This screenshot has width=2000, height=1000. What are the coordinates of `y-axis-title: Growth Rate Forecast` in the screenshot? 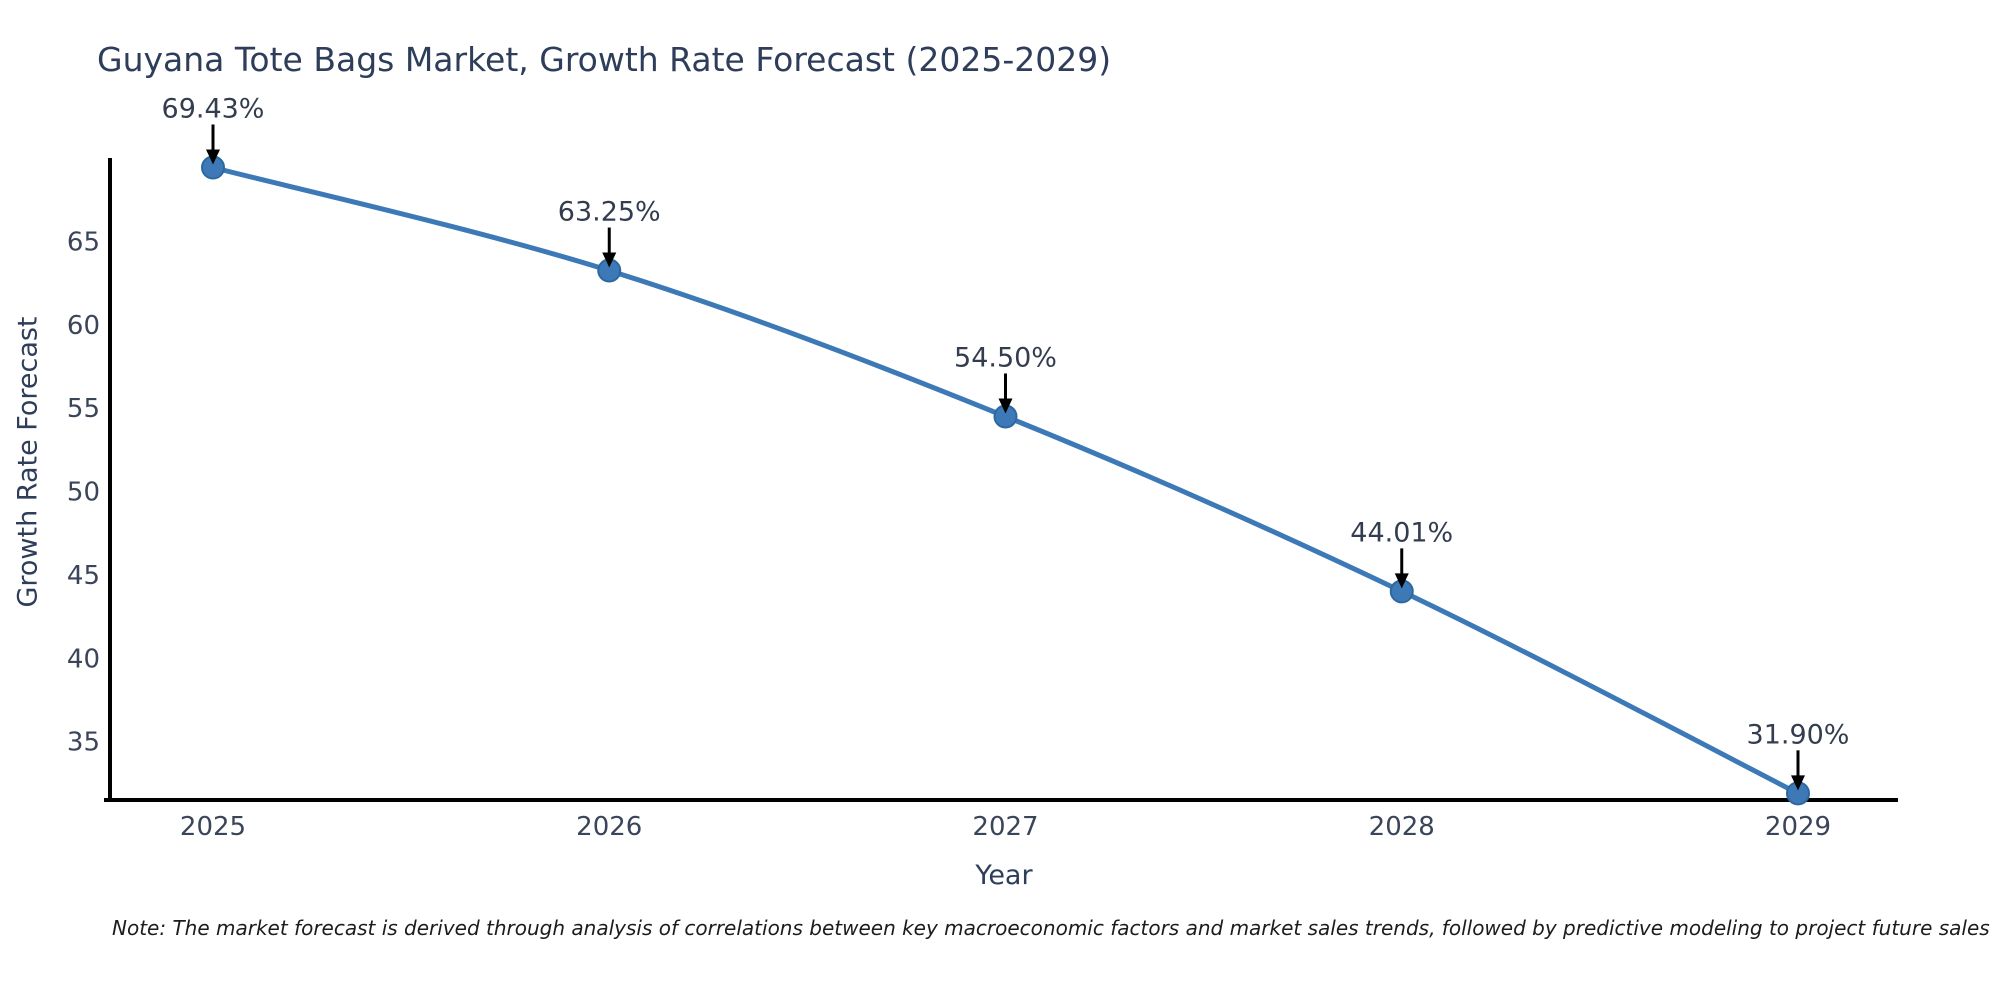 It's located at (28, 462).